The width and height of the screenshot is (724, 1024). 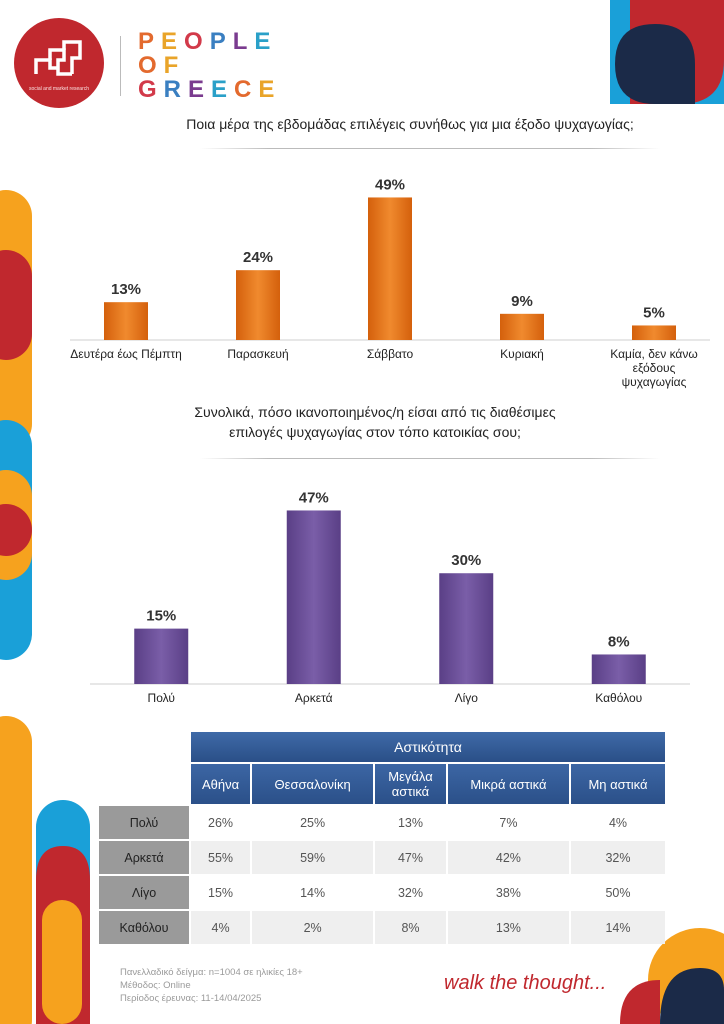 I want to click on column-header: Μικρά αστικά, so click(x=508, y=784).